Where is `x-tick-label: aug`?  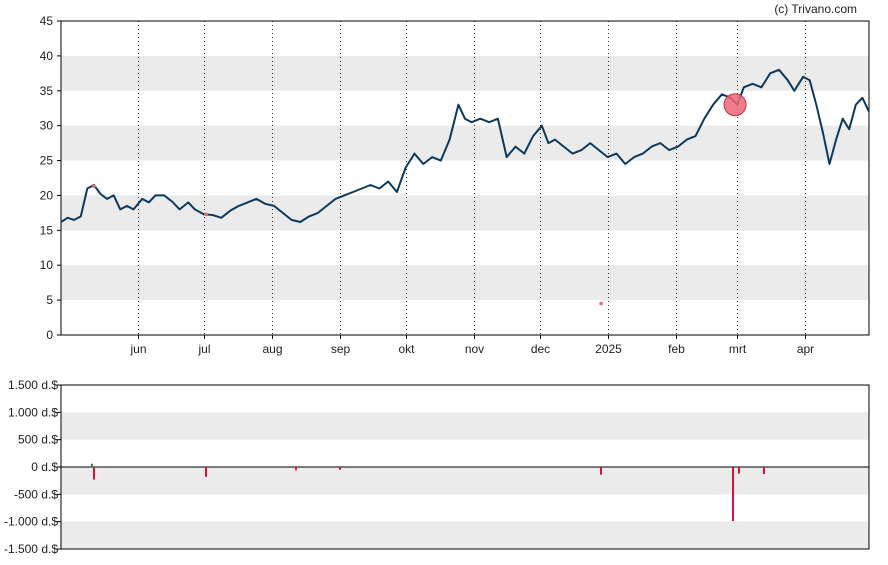 x-tick-label: aug is located at coordinates (272, 349).